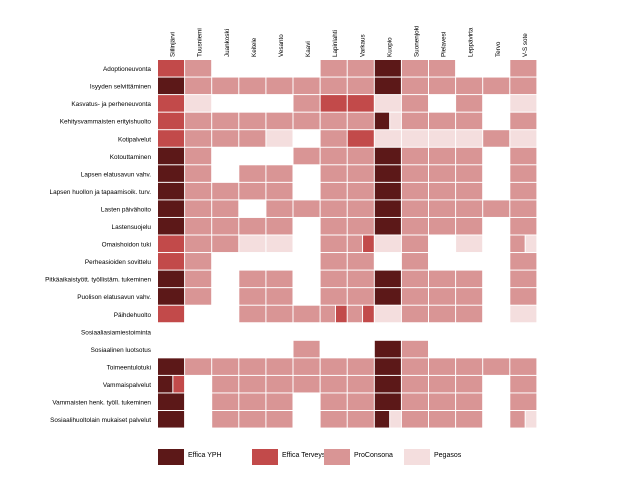 The width and height of the screenshot is (621, 479). Describe the element at coordinates (227, 43) in the screenshot. I see `column-header: Juankoski` at that location.